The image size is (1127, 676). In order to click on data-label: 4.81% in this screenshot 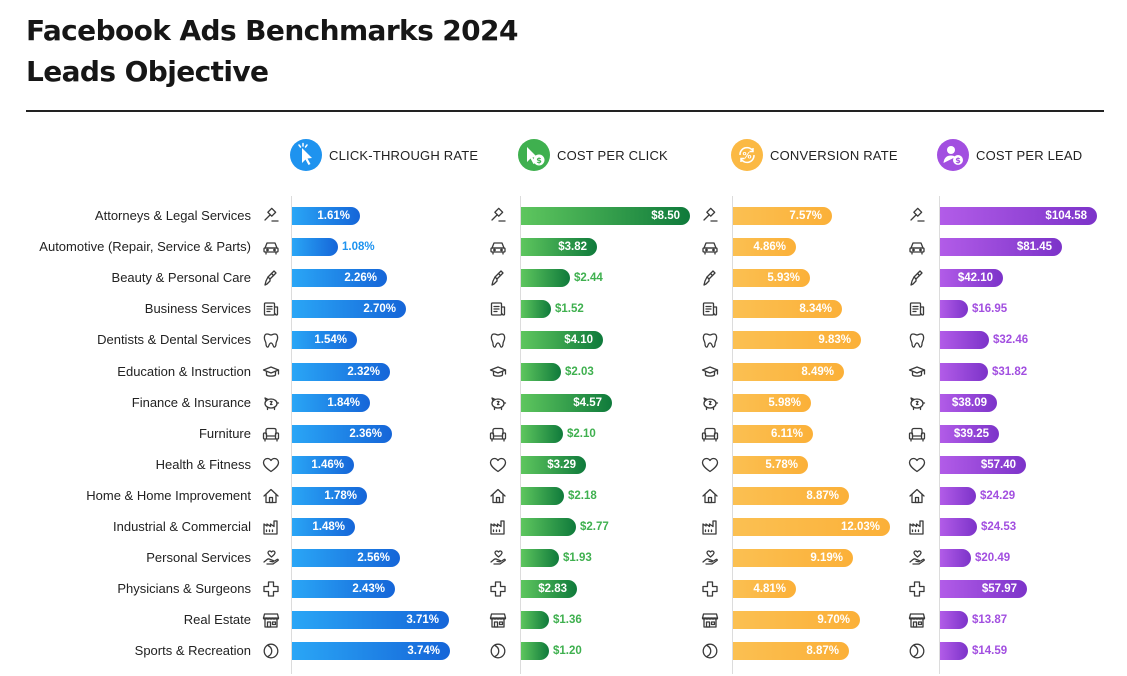, I will do `click(769, 589)`.